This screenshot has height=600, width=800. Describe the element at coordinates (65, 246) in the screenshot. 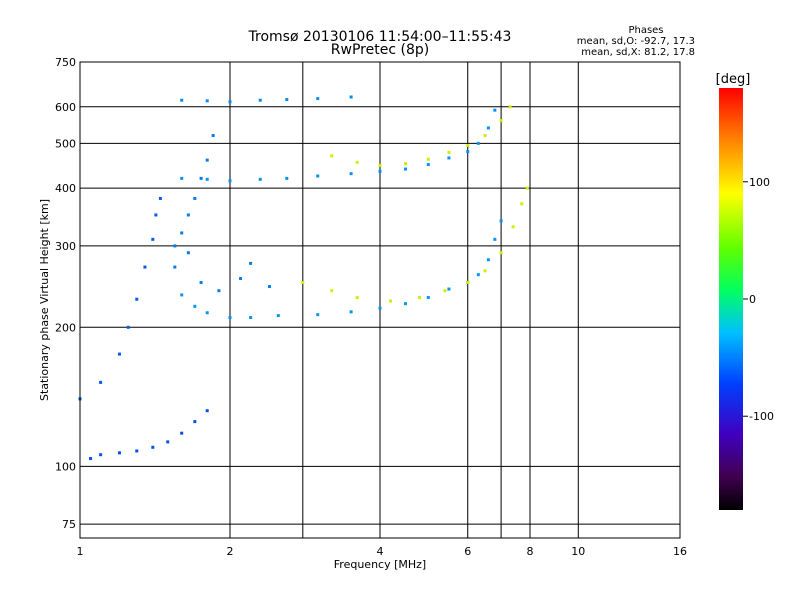

I see `y-tick-label: 300` at that location.